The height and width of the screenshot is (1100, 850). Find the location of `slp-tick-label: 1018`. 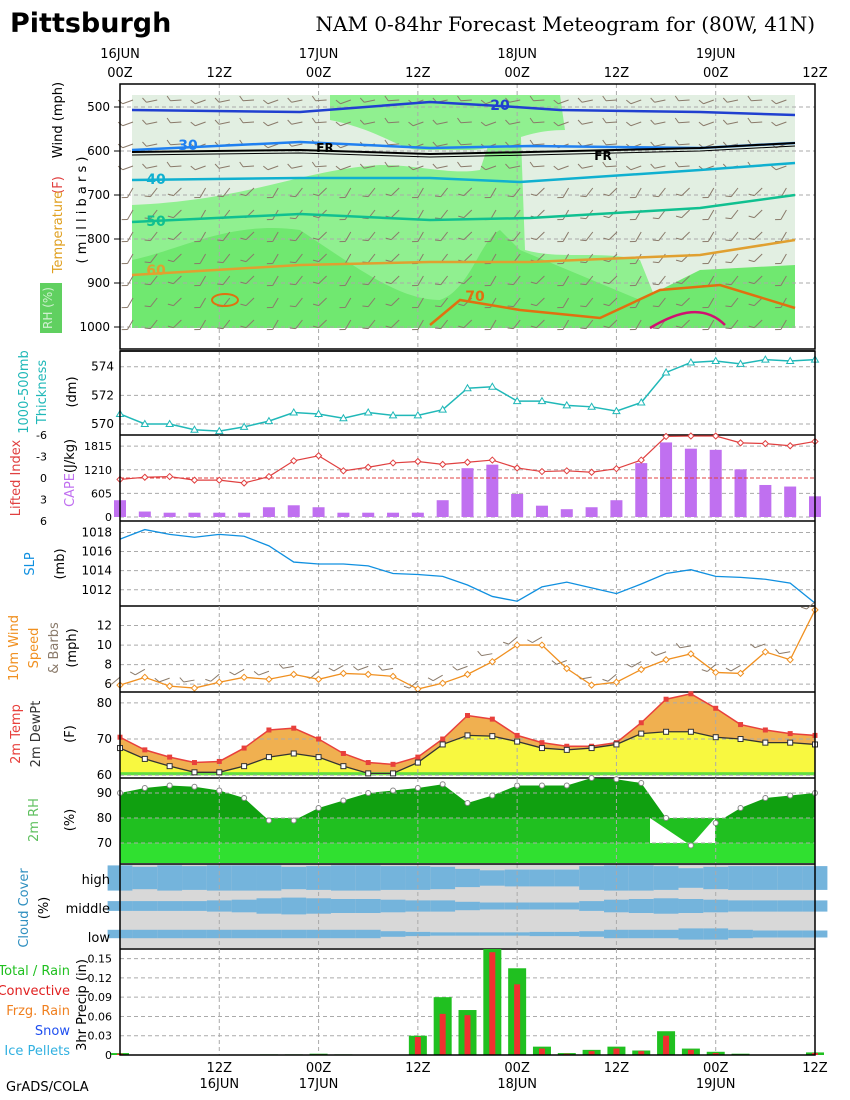

slp-tick-label: 1018 is located at coordinates (96, 532).